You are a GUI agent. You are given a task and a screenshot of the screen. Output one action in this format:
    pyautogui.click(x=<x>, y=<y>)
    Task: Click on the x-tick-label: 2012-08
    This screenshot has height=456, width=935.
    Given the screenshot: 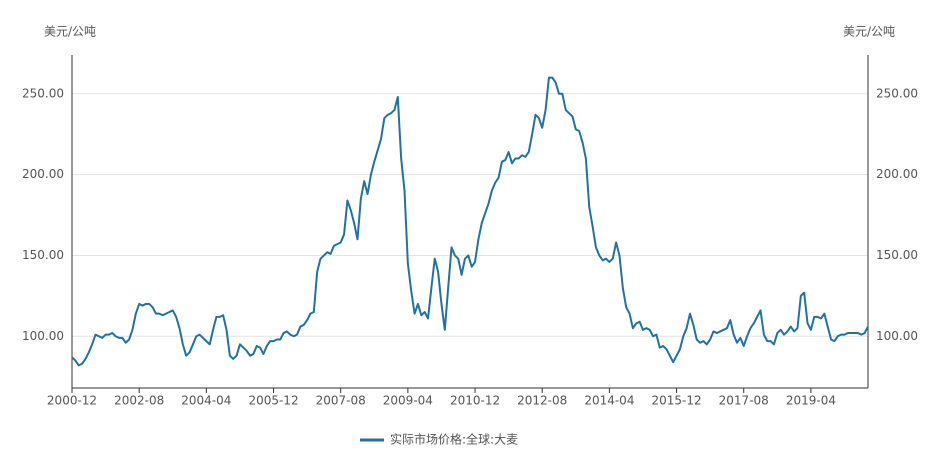 What is the action you would take?
    pyautogui.click(x=542, y=401)
    